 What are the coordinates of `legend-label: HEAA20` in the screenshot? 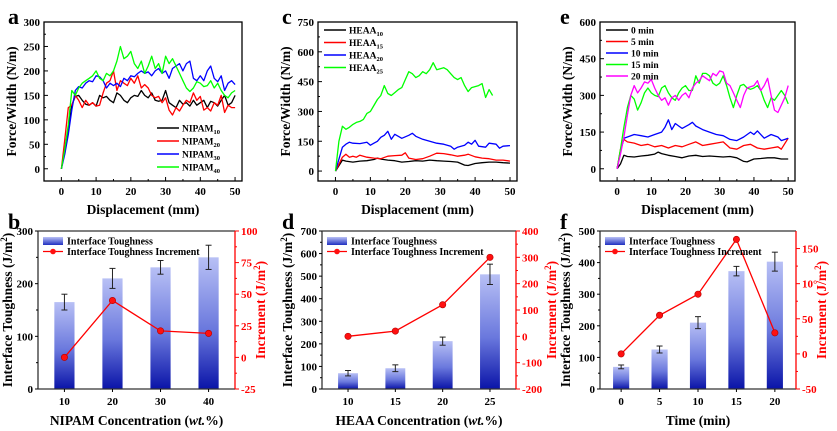 It's located at (366, 58).